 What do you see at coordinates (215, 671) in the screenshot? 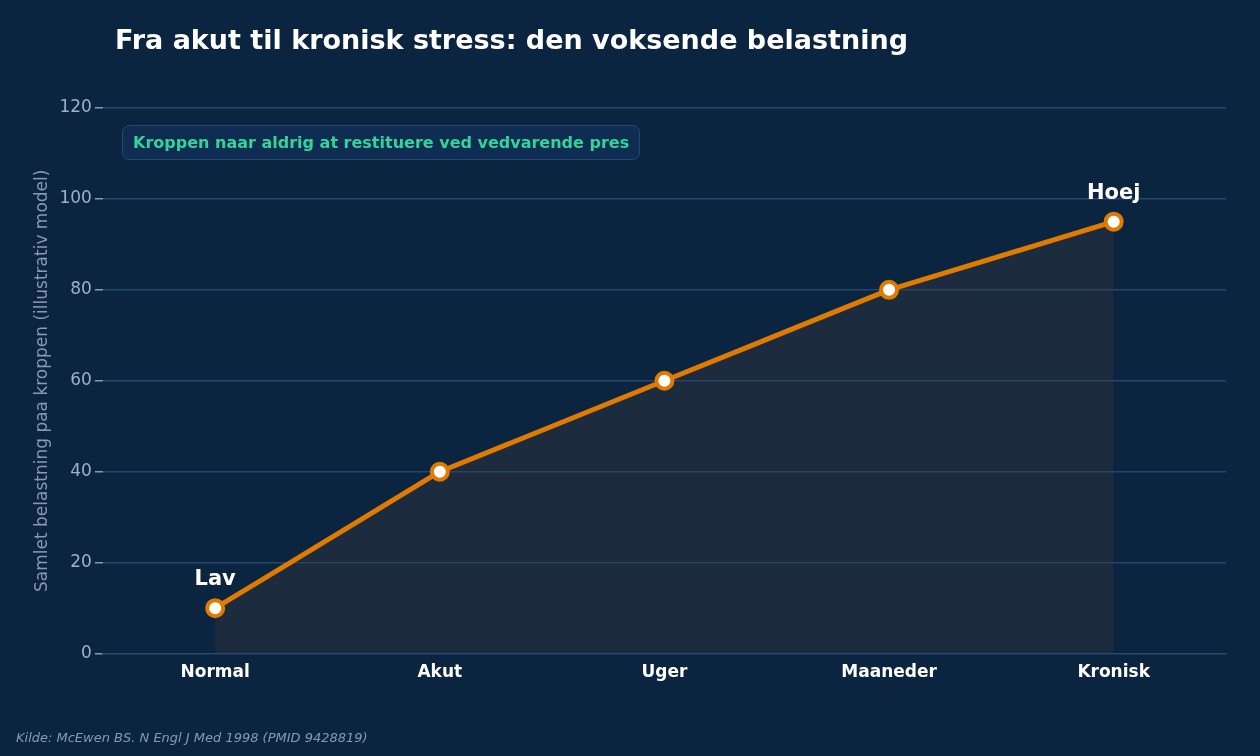
I see `x-tick-label: Normal` at bounding box center [215, 671].